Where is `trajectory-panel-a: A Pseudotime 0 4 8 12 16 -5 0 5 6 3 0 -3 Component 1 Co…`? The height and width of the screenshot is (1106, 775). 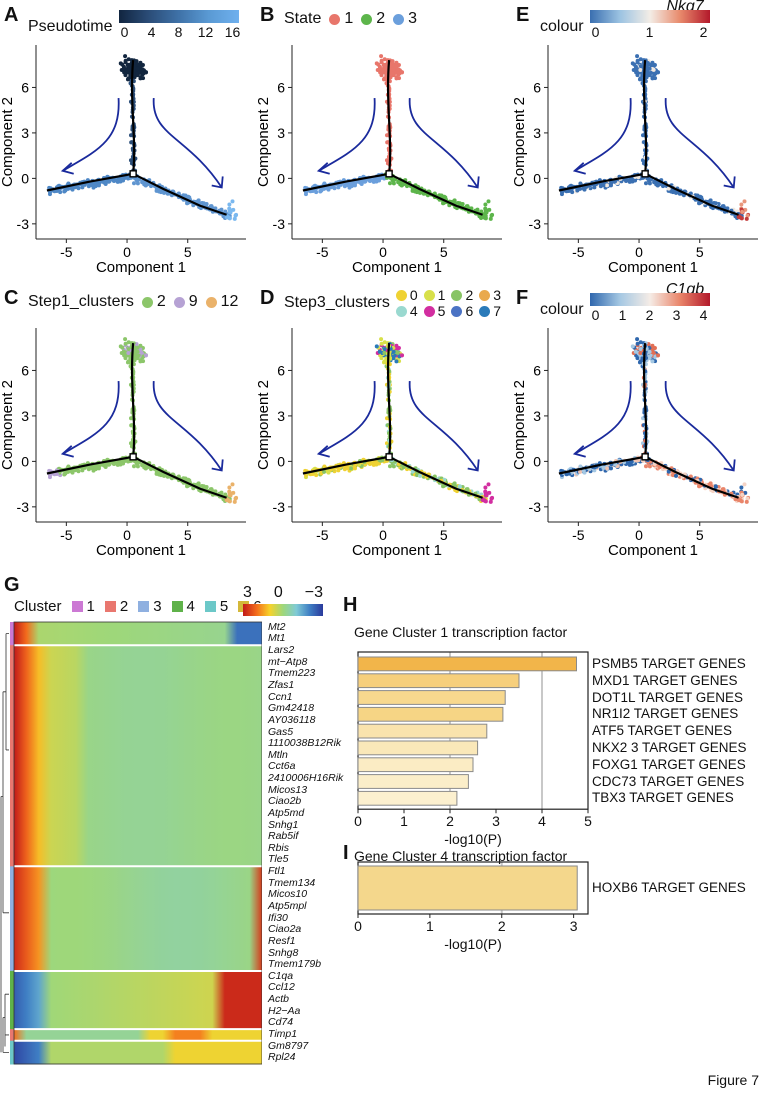
trajectory-panel-a: A Pseudotime 0 4 8 12 16 -5 0 5 6 3 0 -3 Component 1 Co… is located at coordinates (128, 141).